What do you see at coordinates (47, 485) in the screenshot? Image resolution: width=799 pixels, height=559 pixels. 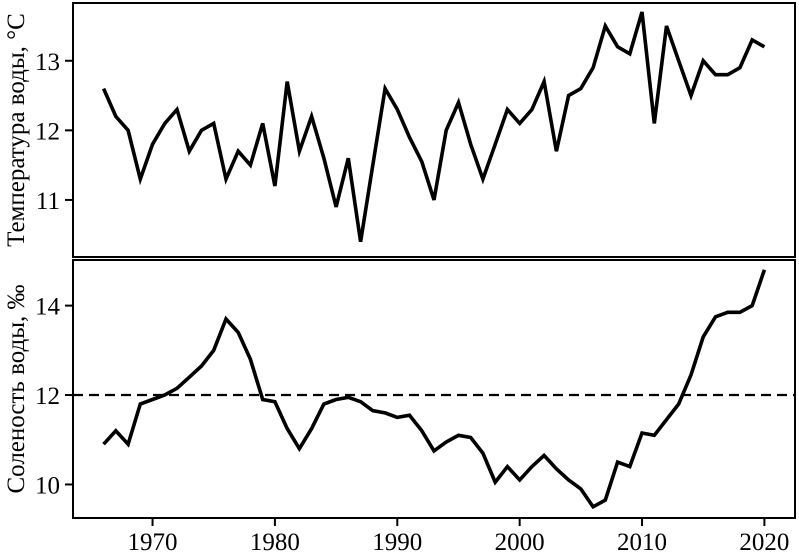 I see `y-tick-label: 10` at bounding box center [47, 485].